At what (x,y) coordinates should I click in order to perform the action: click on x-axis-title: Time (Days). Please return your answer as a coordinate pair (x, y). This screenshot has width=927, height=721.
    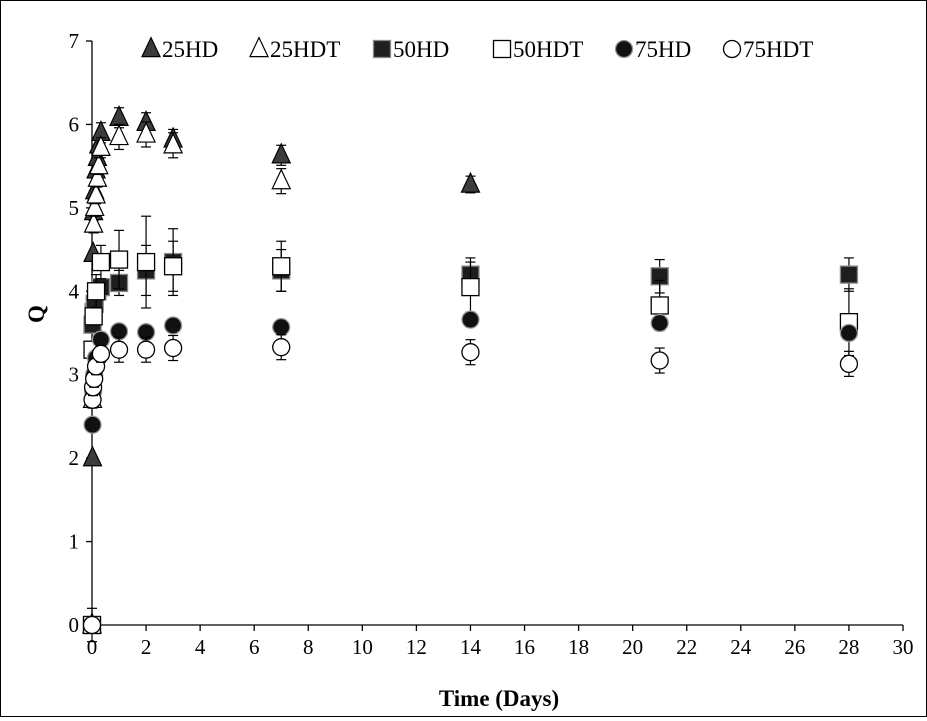
    Looking at the image, I should click on (499, 698).